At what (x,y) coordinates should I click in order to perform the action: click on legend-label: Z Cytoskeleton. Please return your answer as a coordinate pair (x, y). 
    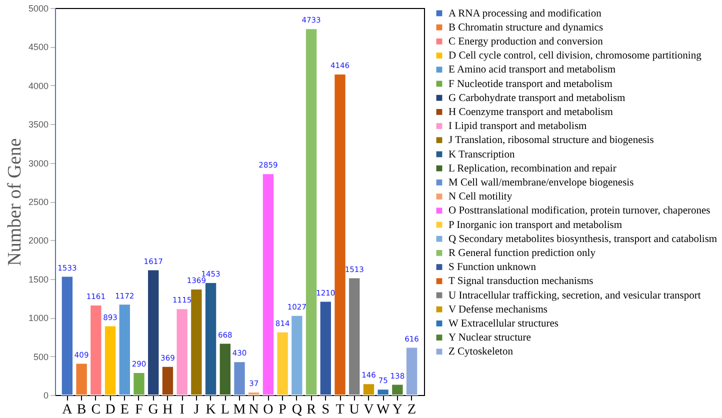
    Looking at the image, I should click on (481, 352).